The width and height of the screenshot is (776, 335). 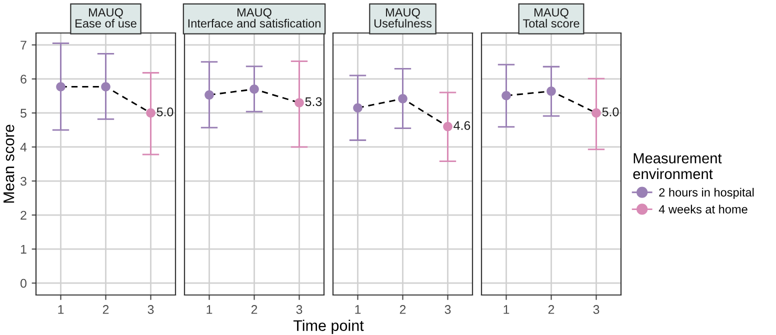 What do you see at coordinates (23, 181) in the screenshot?
I see `y-tick-label: 3` at bounding box center [23, 181].